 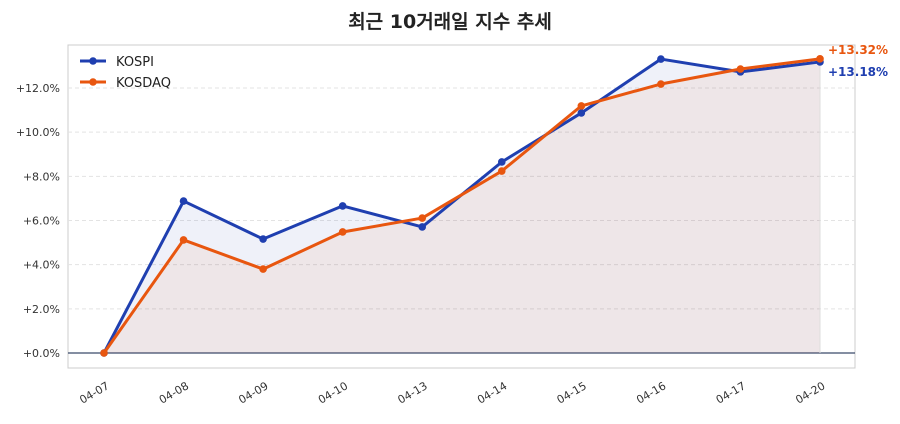 I want to click on x-tick-label: 04-14, so click(x=492, y=392).